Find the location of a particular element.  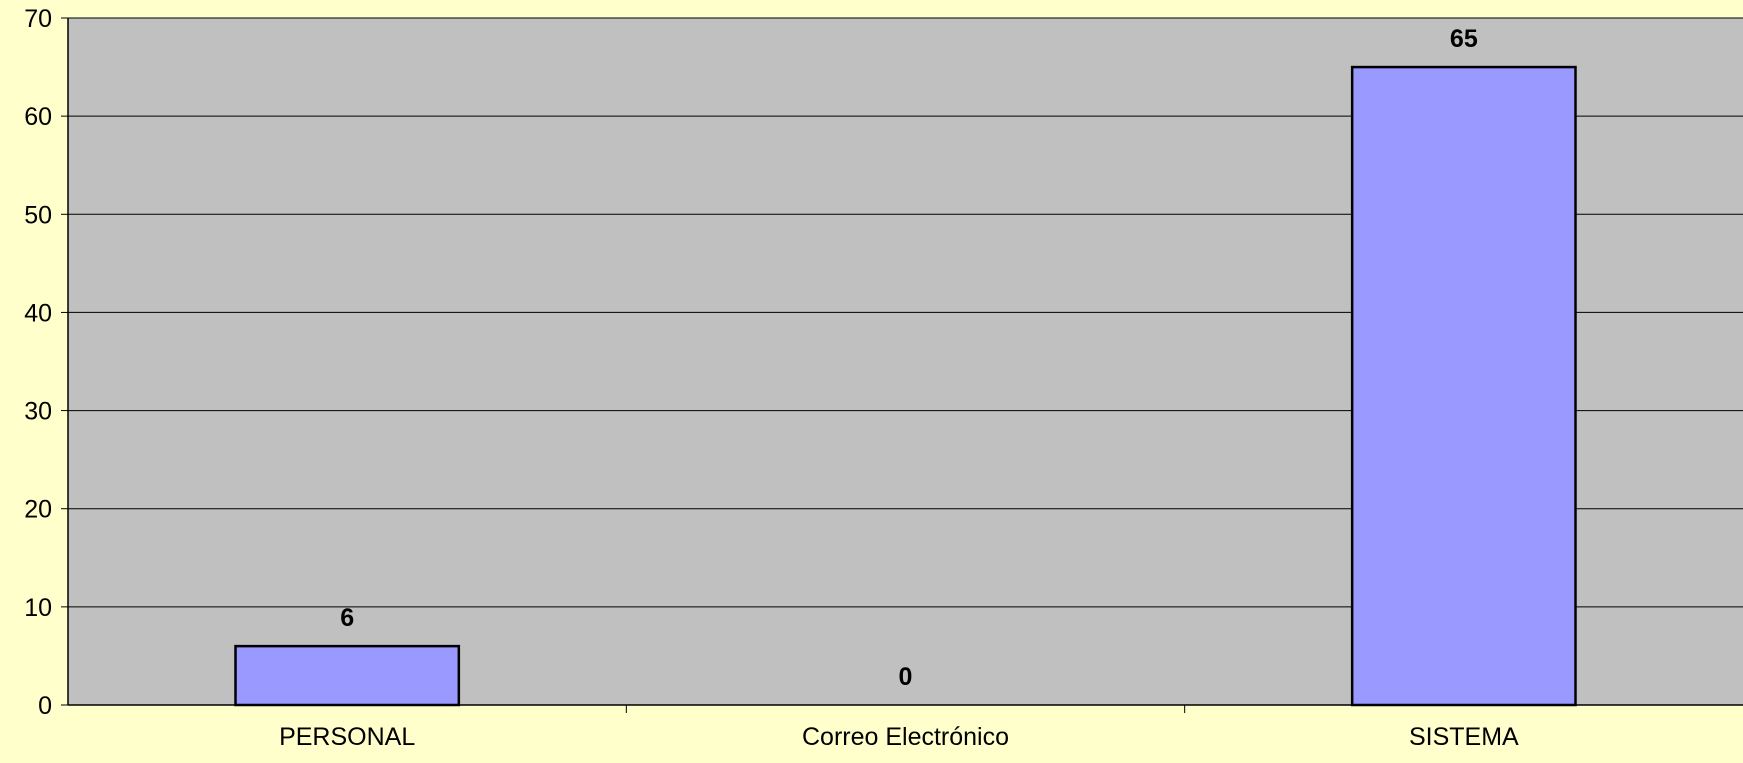

data-label: 6 is located at coordinates (347, 618).